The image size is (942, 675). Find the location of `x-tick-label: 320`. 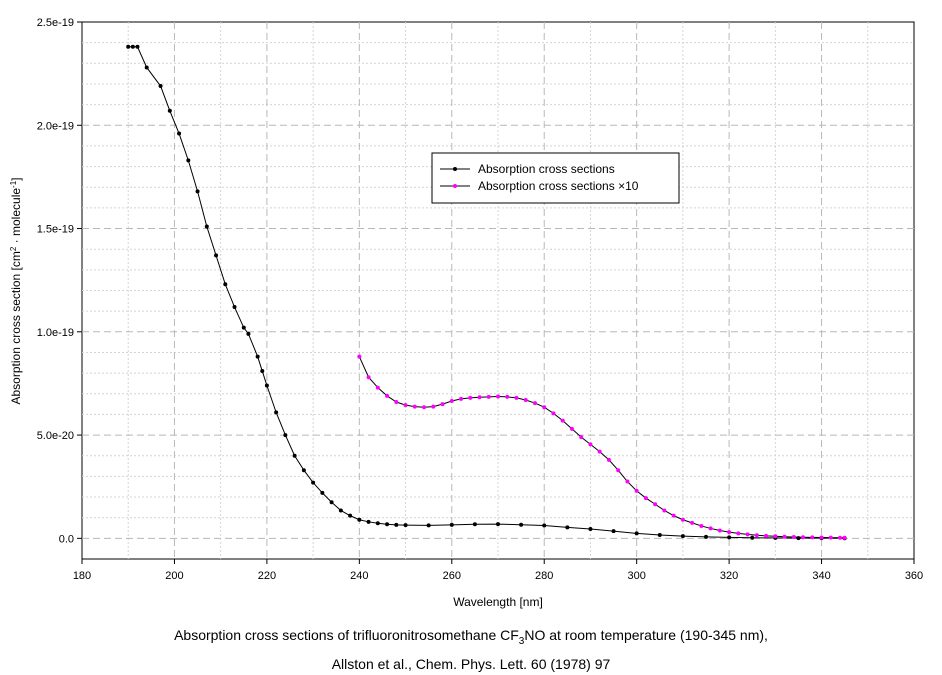

x-tick-label: 320 is located at coordinates (729, 576).